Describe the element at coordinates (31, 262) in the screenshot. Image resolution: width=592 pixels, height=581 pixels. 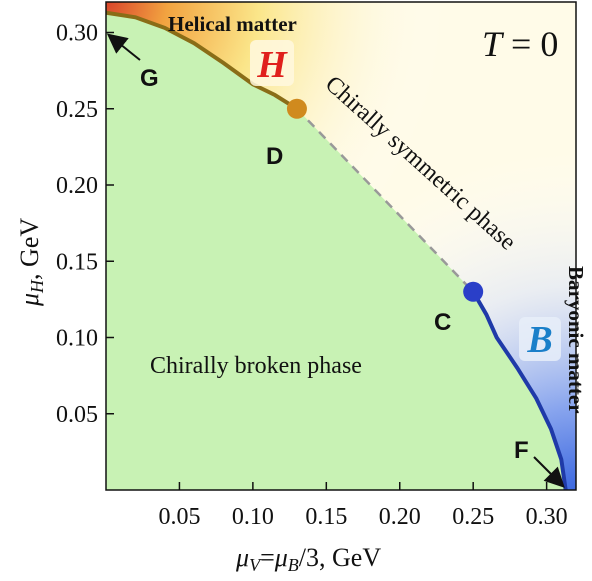
I see `y-axis-label: μH, GeV` at that location.